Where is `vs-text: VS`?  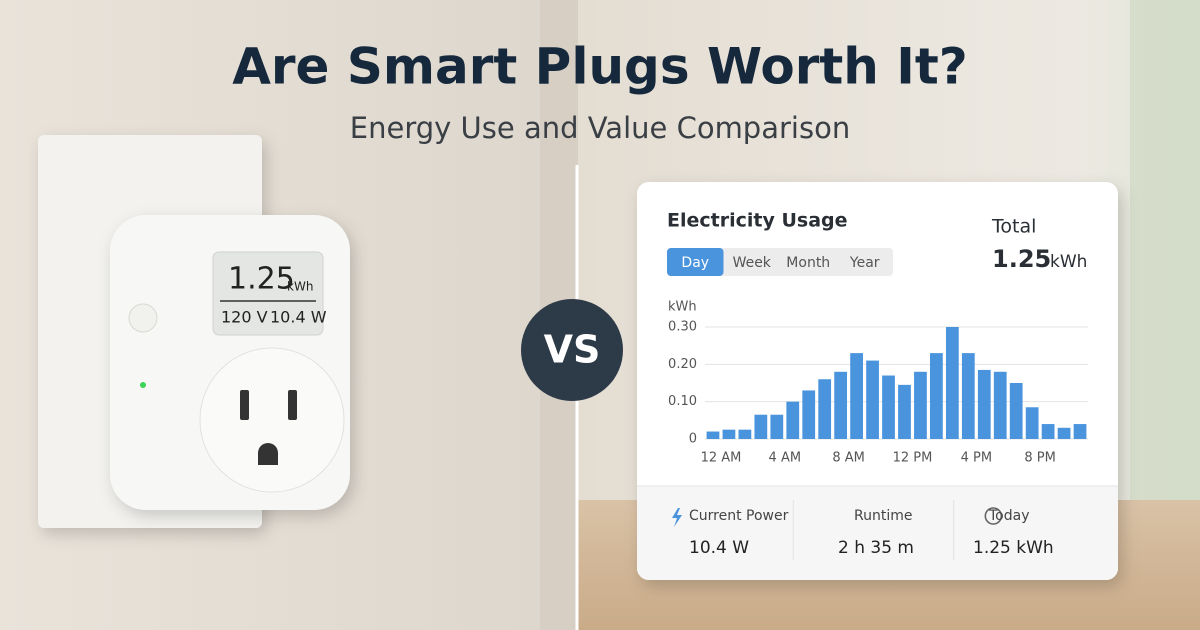
vs-text: VS is located at coordinates (572, 350).